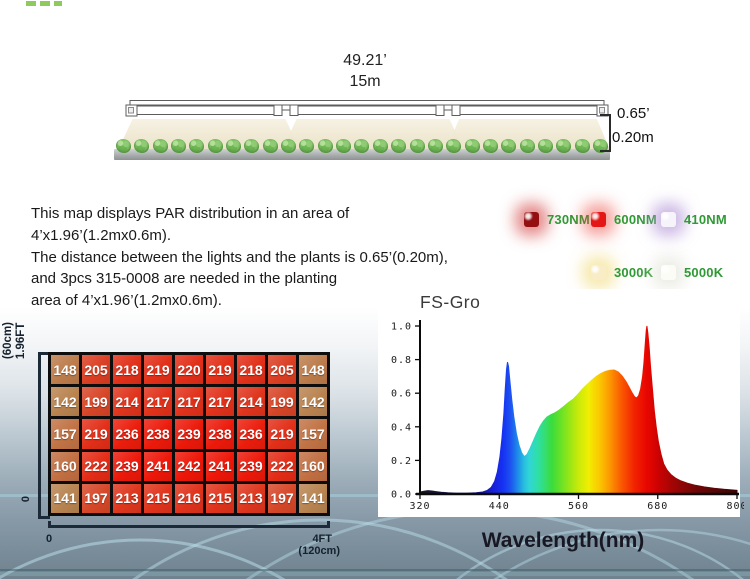  I want to click on par-cell: 236, so click(127, 434).